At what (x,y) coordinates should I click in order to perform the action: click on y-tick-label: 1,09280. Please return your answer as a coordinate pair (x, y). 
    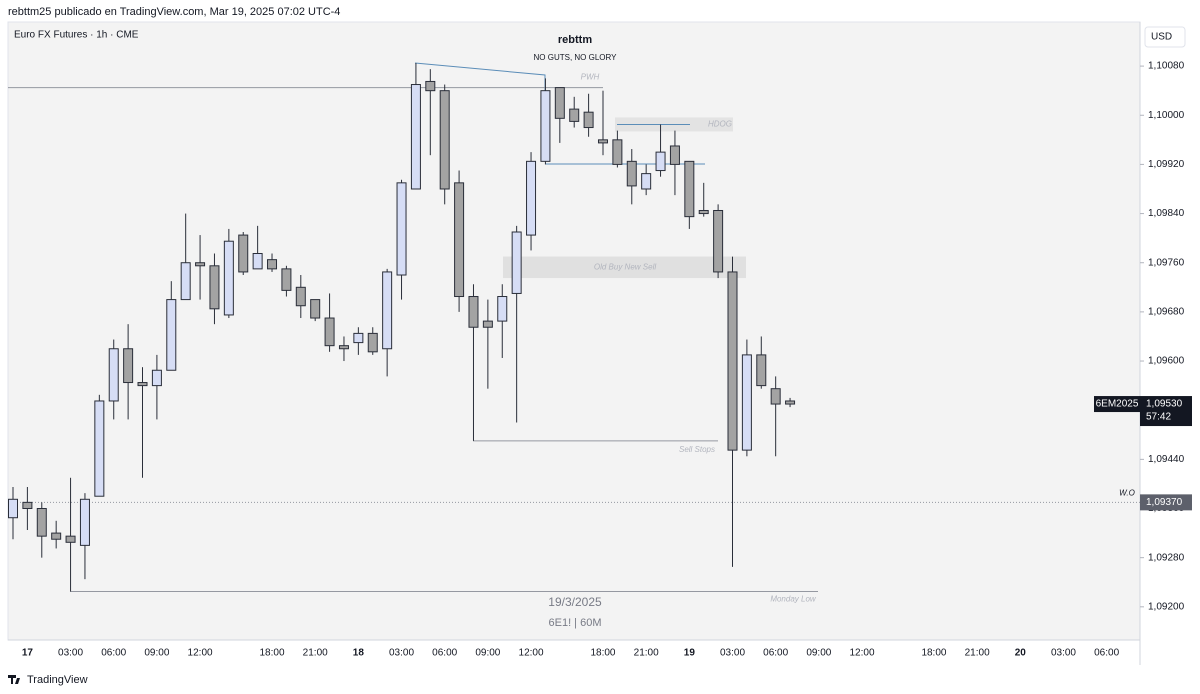
    Looking at the image, I should click on (1166, 557).